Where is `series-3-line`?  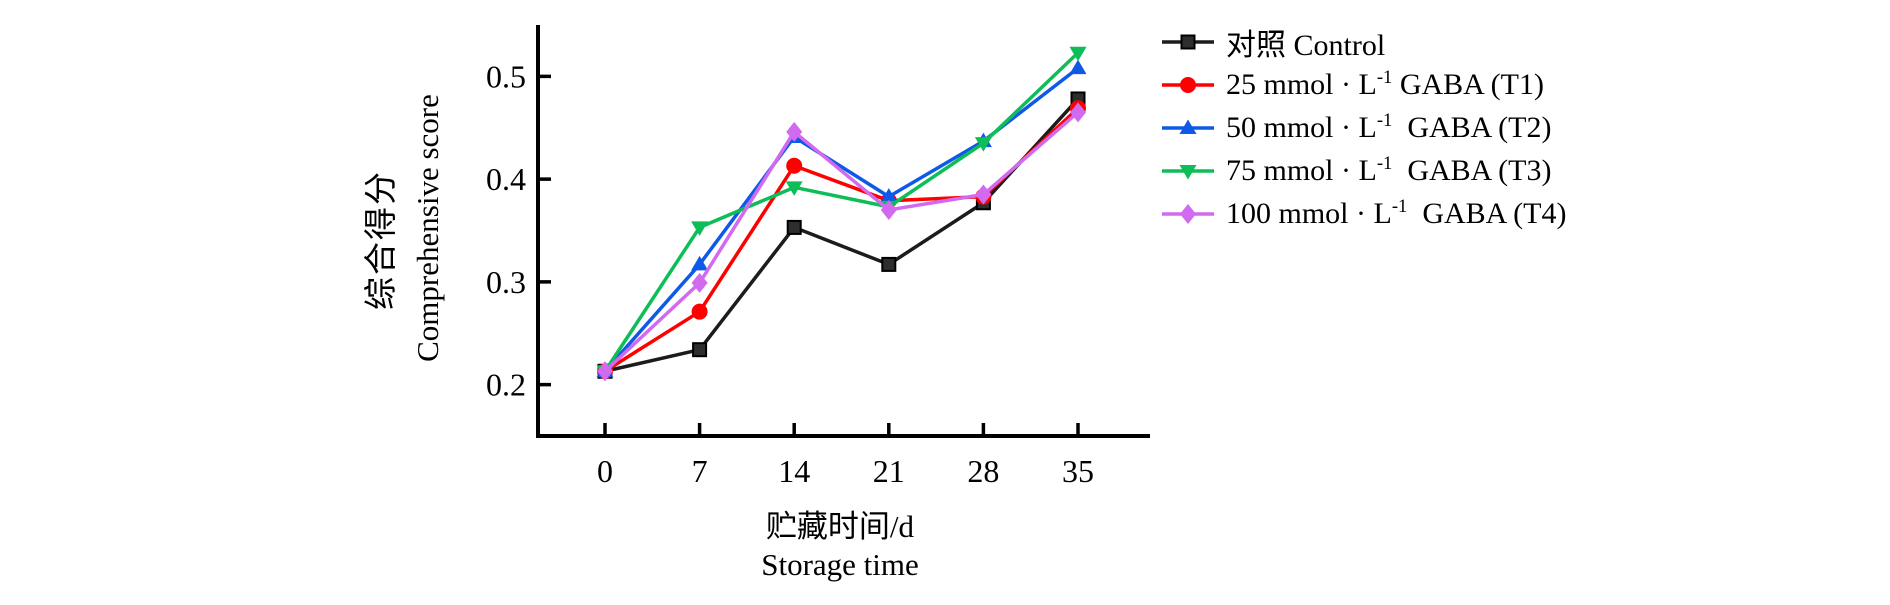 series-3-line is located at coordinates (841, 212).